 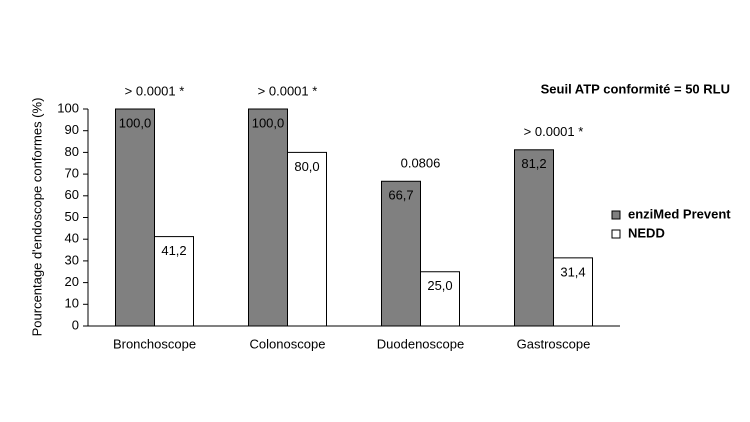 What do you see at coordinates (679, 213) in the screenshot?
I see `legend-label: enziMed Prevent` at bounding box center [679, 213].